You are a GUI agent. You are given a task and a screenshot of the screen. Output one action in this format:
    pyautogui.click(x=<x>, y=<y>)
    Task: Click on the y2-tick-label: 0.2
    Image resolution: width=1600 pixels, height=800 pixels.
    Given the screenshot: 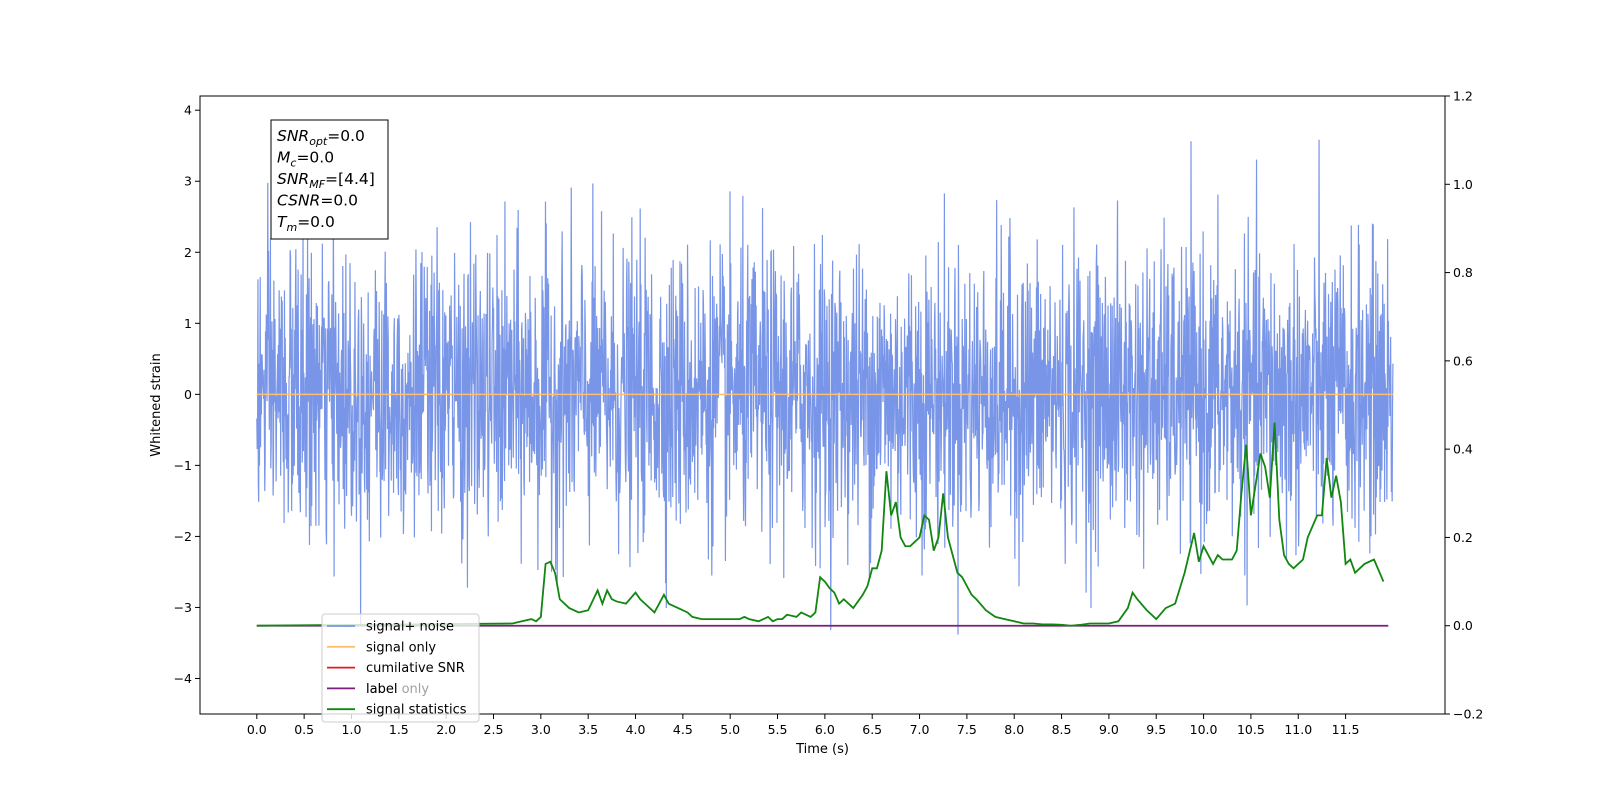 What is the action you would take?
    pyautogui.click(x=1463, y=537)
    